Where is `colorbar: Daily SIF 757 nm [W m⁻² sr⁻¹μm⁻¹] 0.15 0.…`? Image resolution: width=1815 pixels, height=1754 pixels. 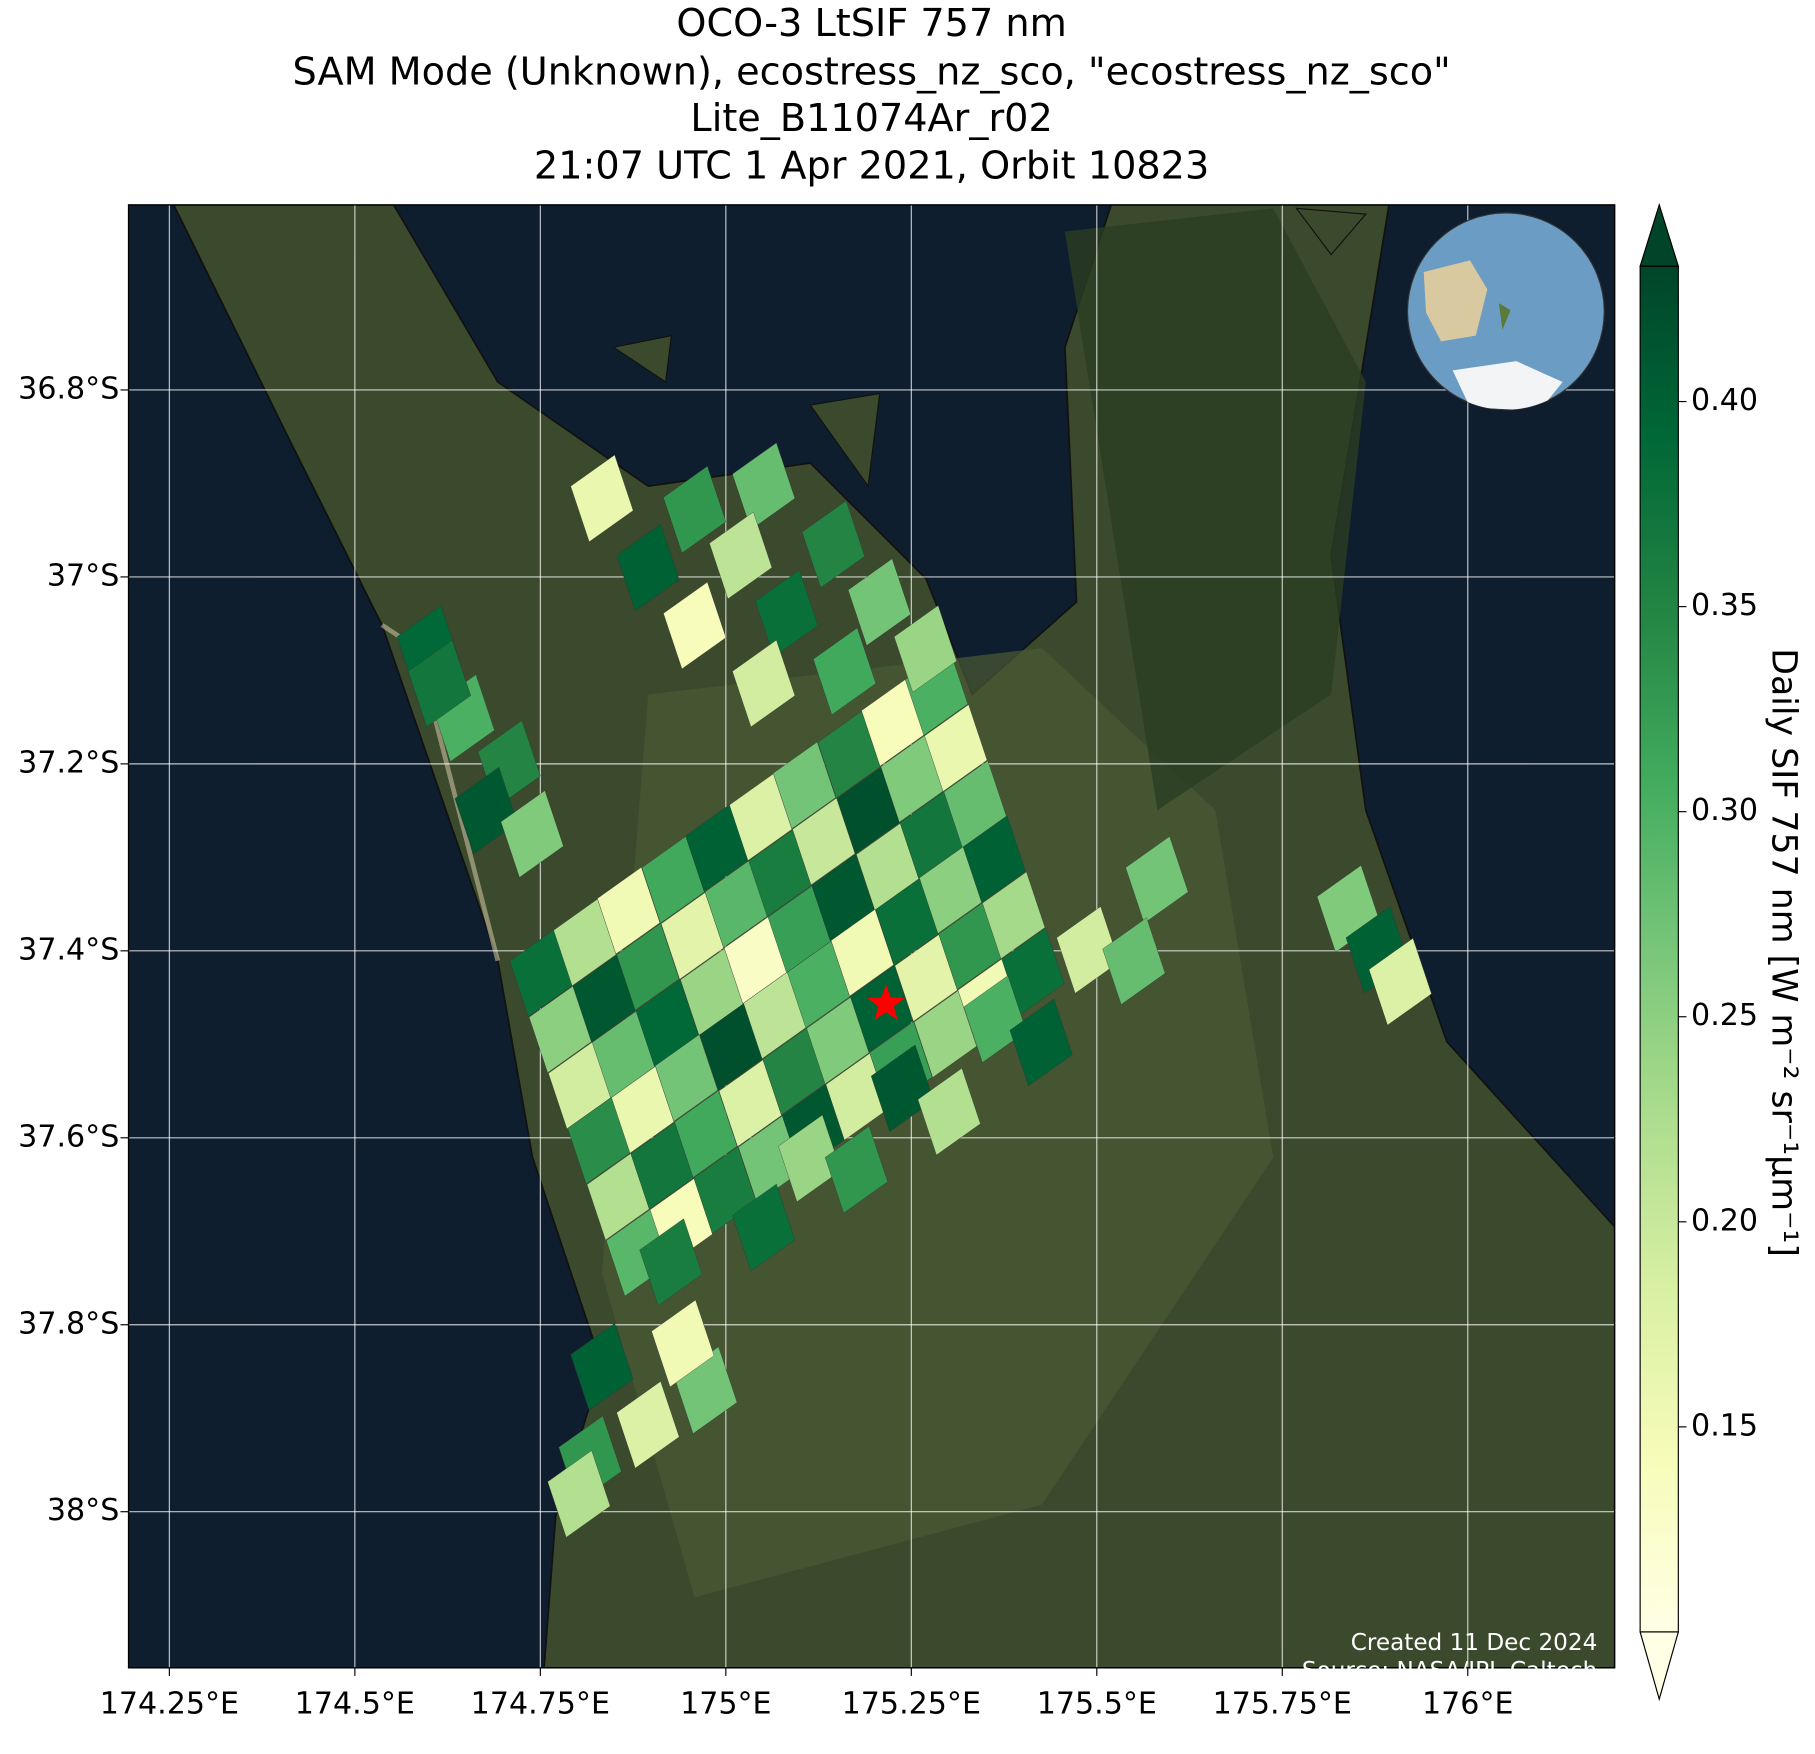
colorbar: Daily SIF 757 nm [W m⁻² sr⁻¹μm⁻¹] 0.15 0.… is located at coordinates (1721, 952).